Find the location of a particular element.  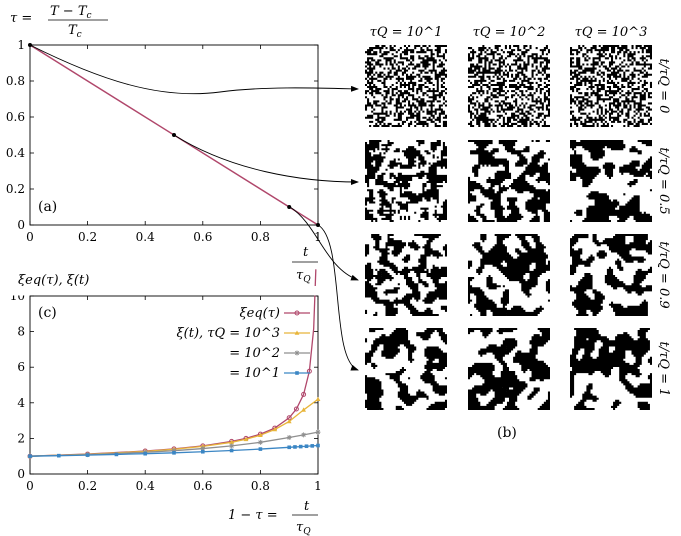

a-xtick-label: 0.6 is located at coordinates (202, 237).